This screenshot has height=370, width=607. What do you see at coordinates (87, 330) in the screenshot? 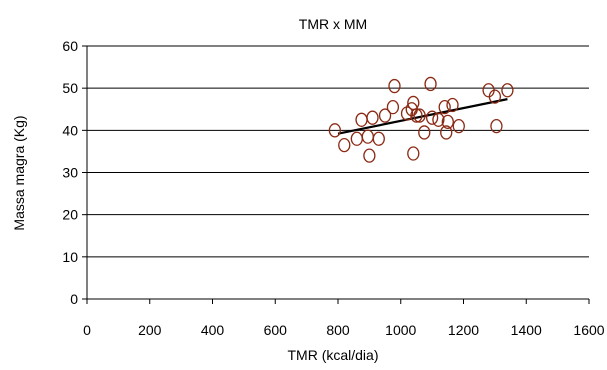
I see `x-tick-label: 0` at bounding box center [87, 330].